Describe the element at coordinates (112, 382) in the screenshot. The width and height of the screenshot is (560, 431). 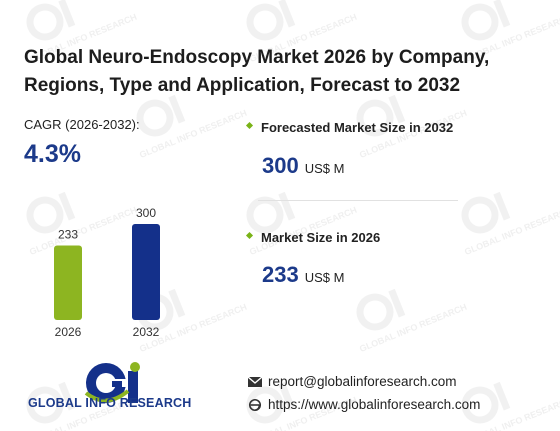
I see `brand-logo` at that location.